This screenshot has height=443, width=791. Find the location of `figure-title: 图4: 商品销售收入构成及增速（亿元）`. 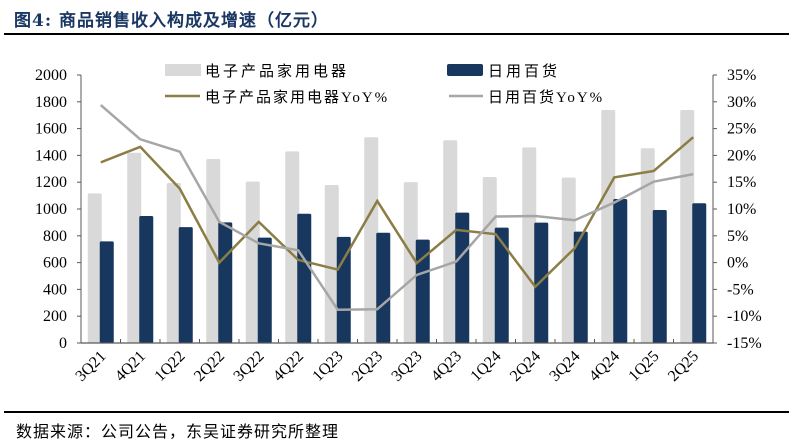

figure-title: 图4: 商品销售收入构成及增速（亿元） is located at coordinates (172, 21).